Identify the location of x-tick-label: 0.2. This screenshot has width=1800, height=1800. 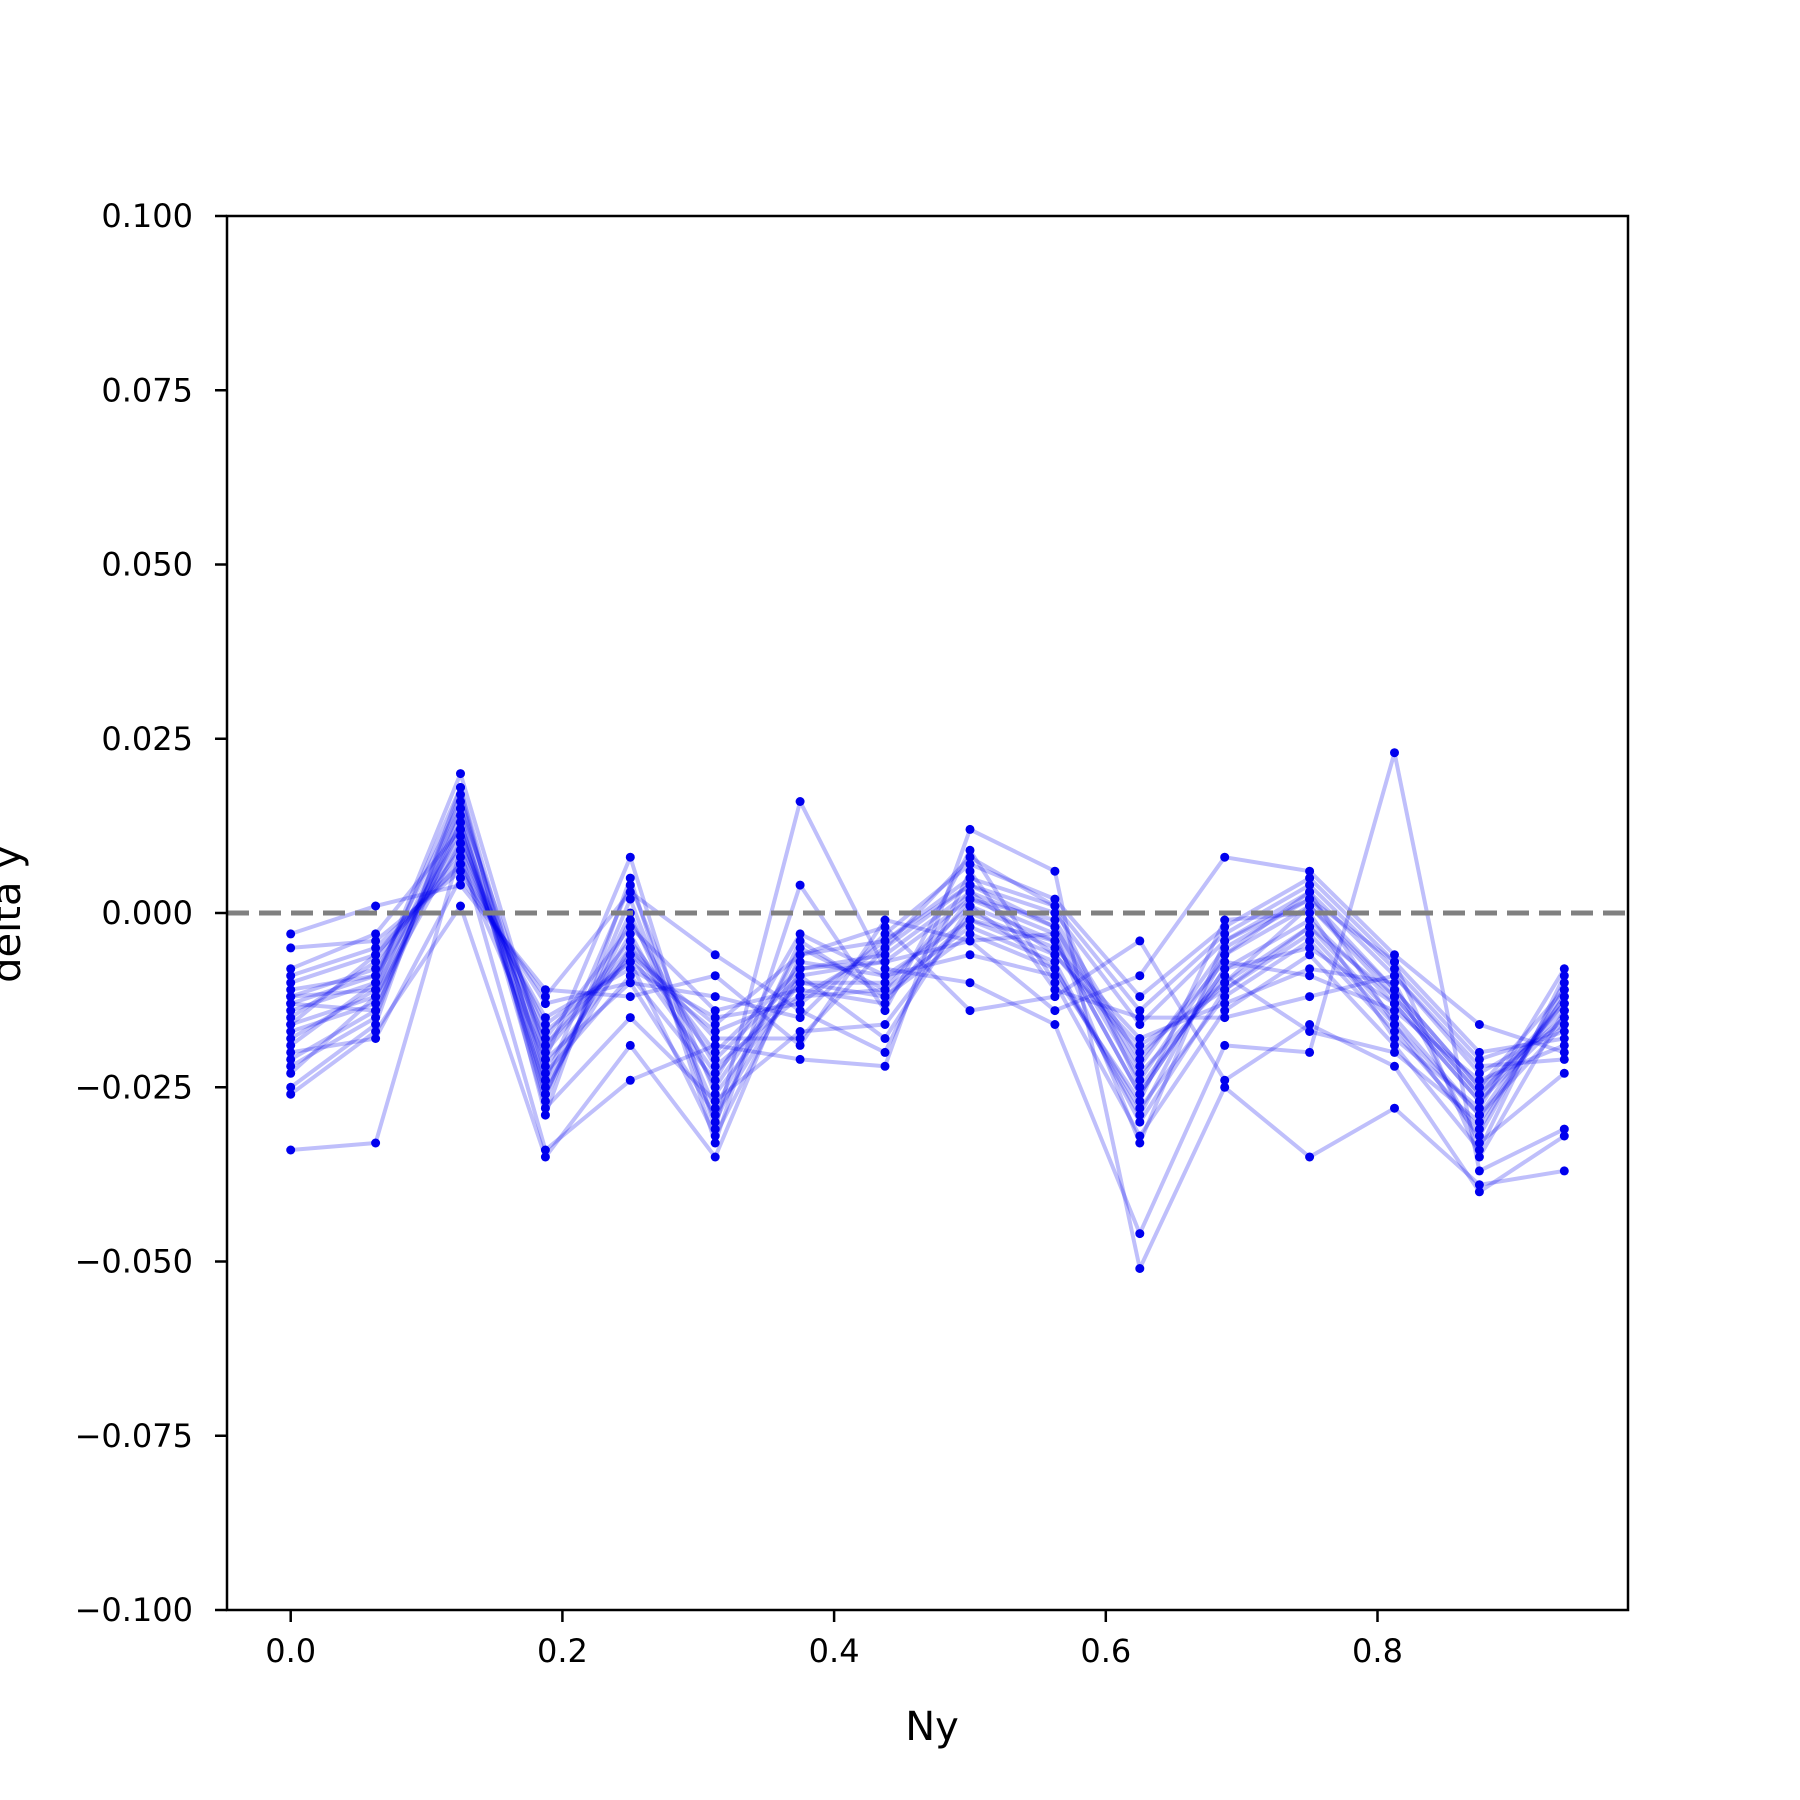
(562, 1651).